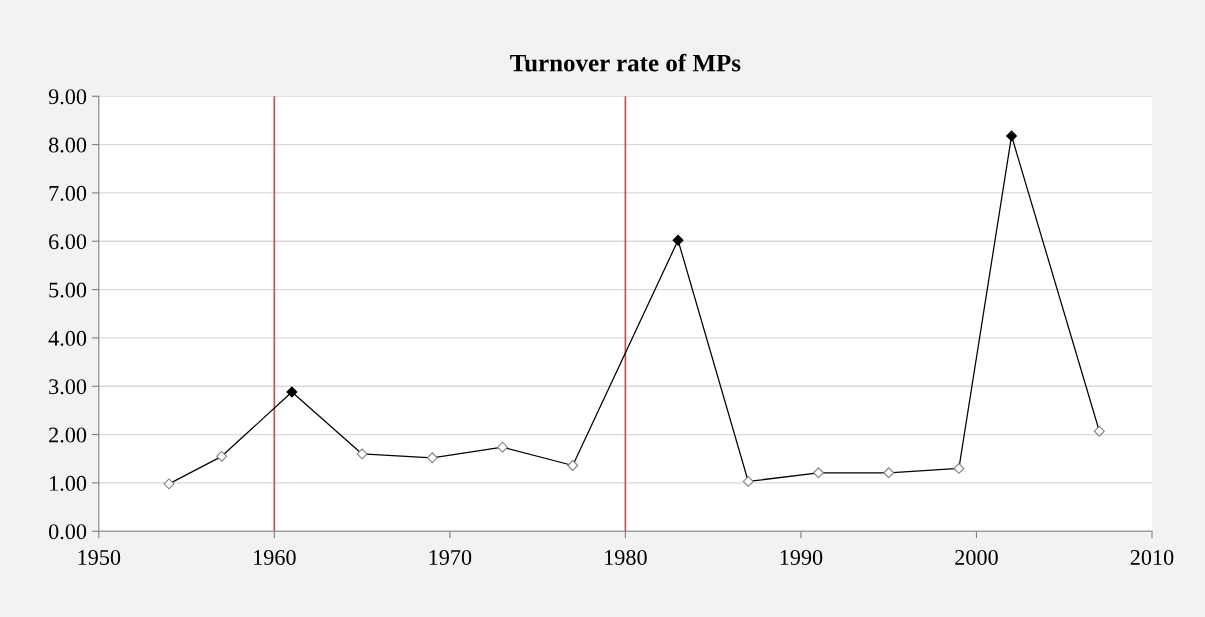 This screenshot has width=1205, height=617. I want to click on y-tick-label: 7.00, so click(68, 193).